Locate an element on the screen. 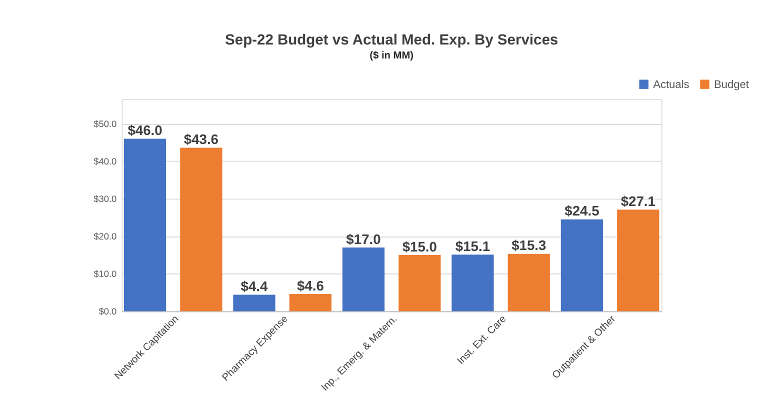 The image size is (761, 417). data-label: $17.0 is located at coordinates (364, 238).